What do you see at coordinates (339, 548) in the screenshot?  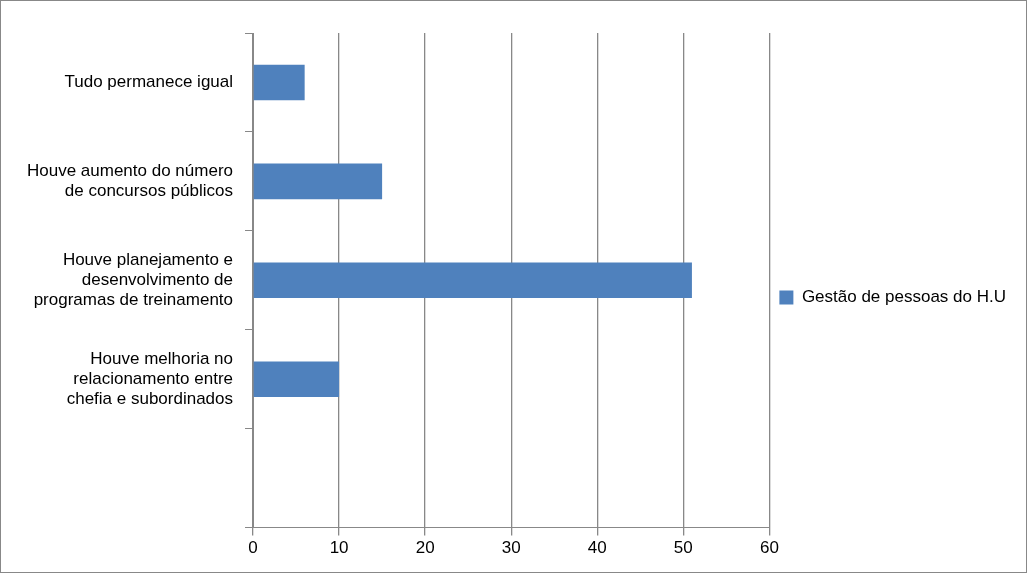 I see `x-tick-label: 10` at bounding box center [339, 548].